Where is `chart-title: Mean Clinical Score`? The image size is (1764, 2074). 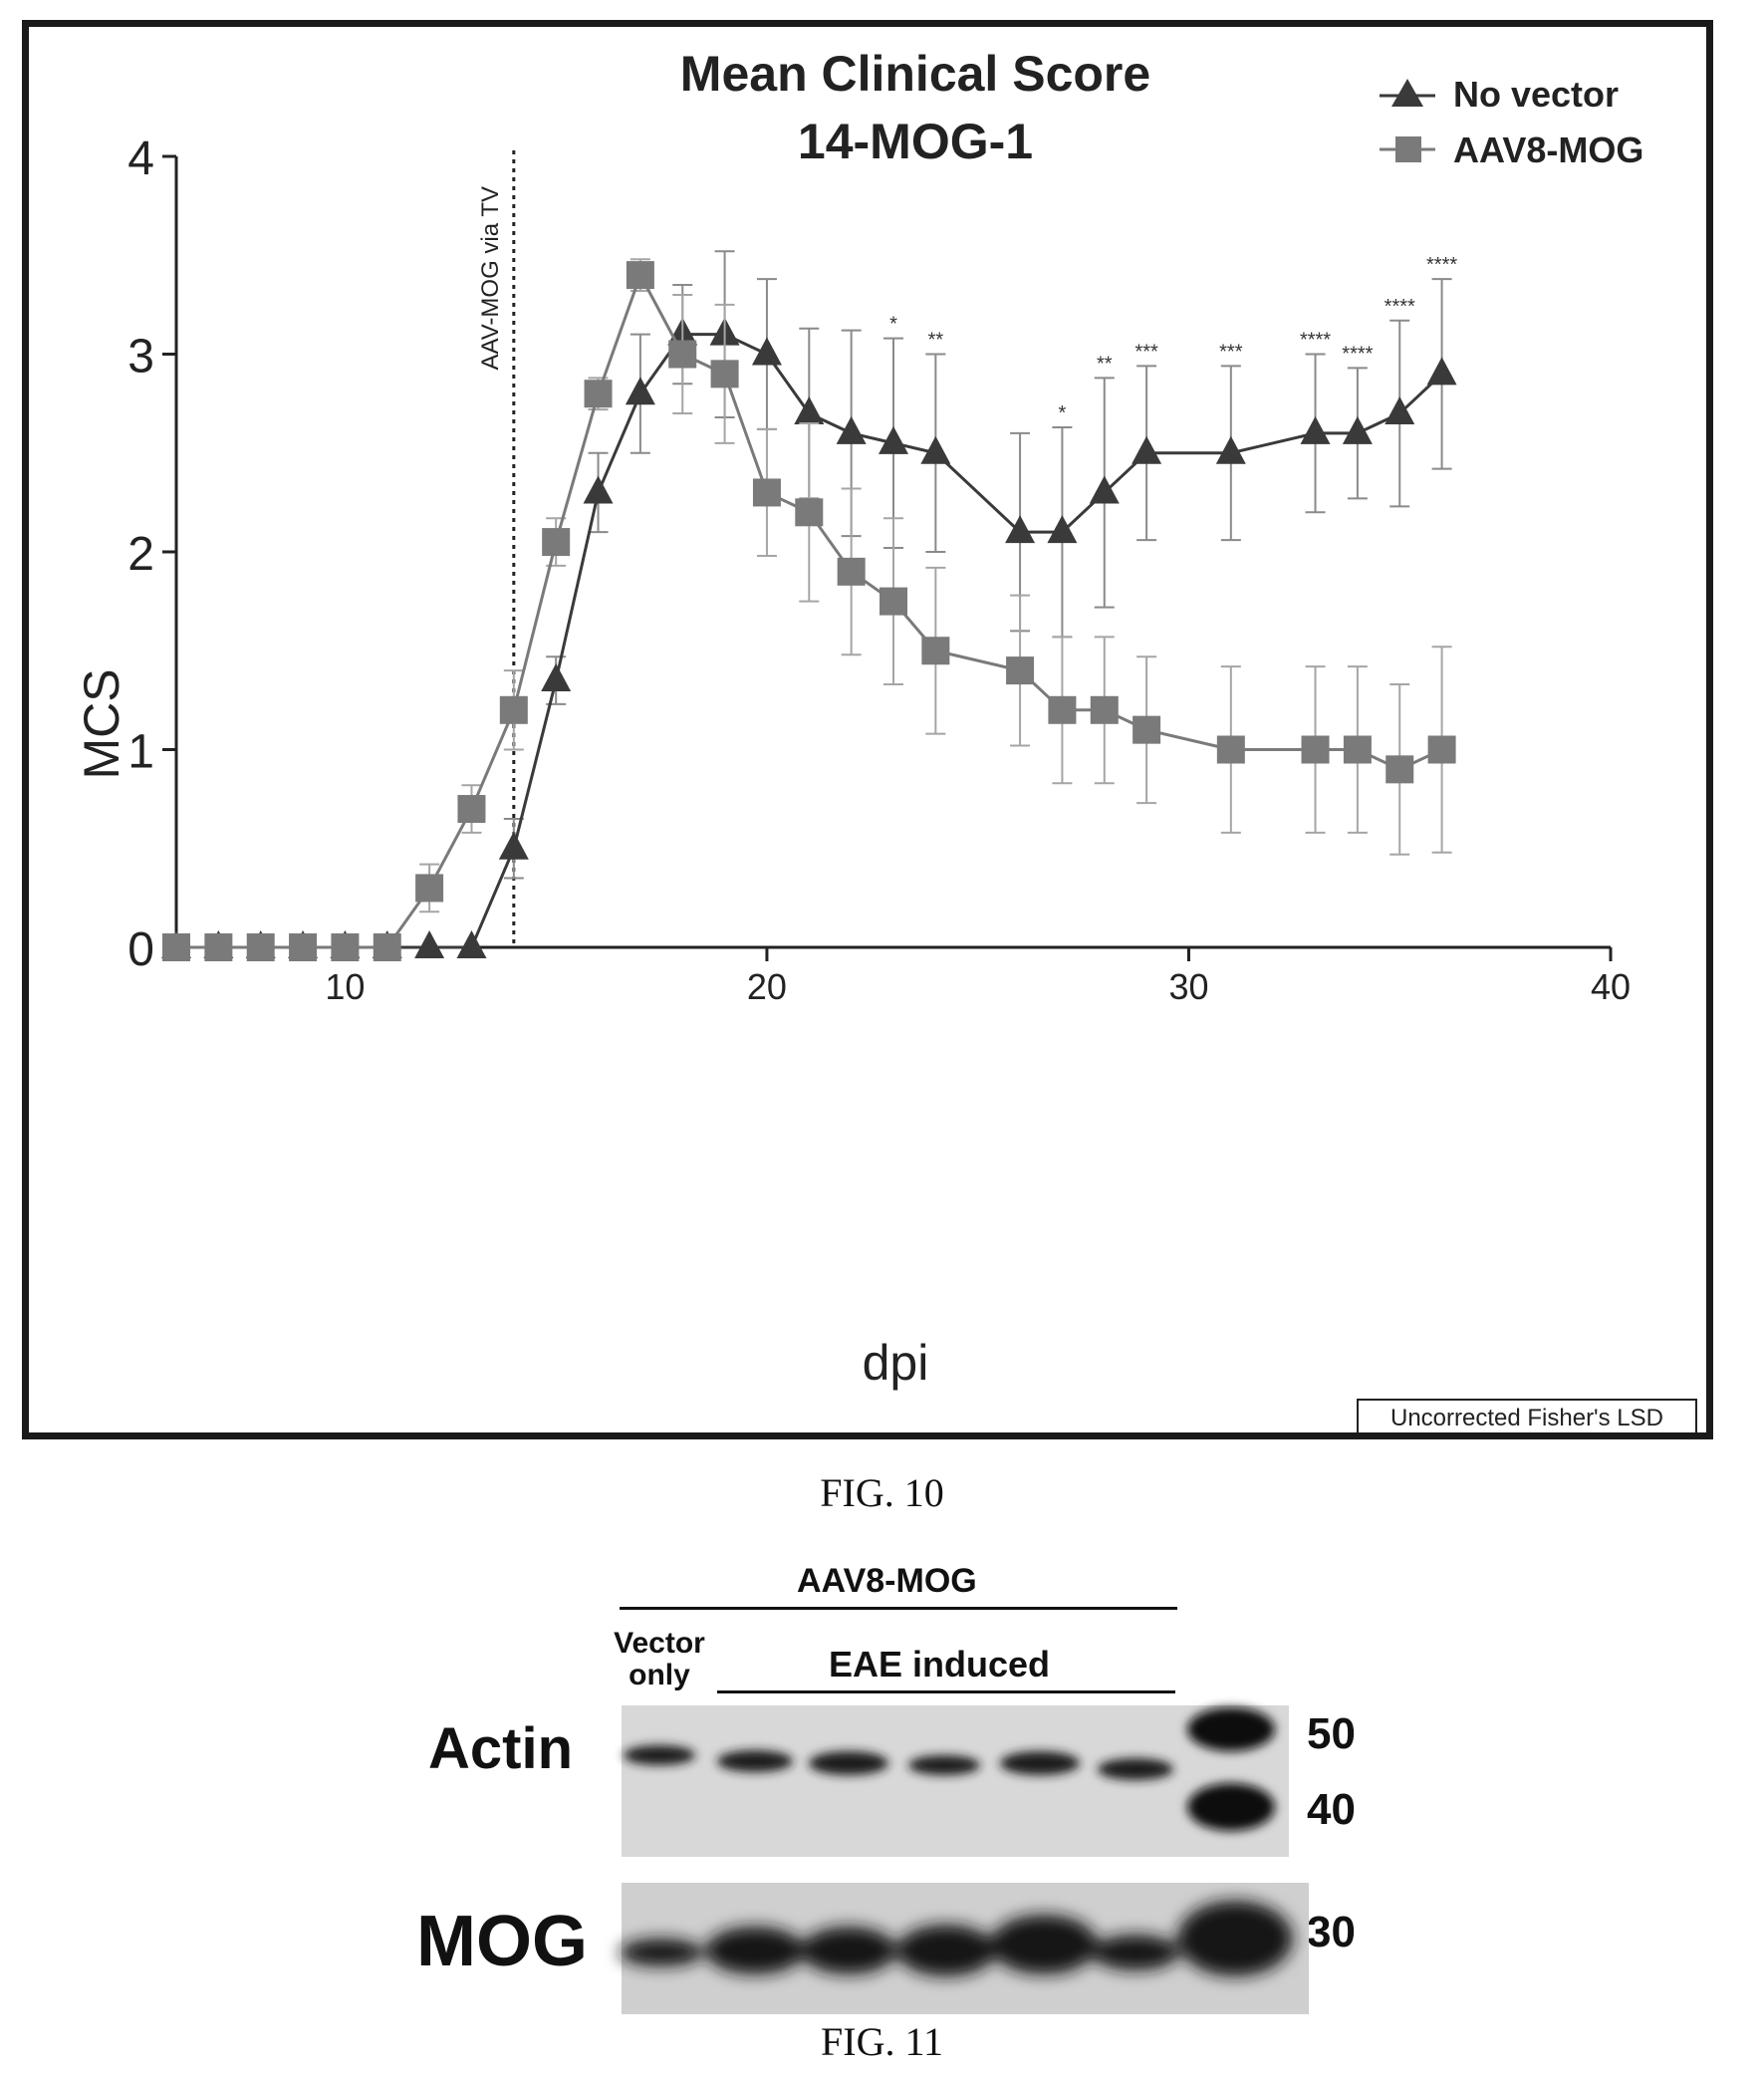 chart-title: Mean Clinical Score is located at coordinates (915, 74).